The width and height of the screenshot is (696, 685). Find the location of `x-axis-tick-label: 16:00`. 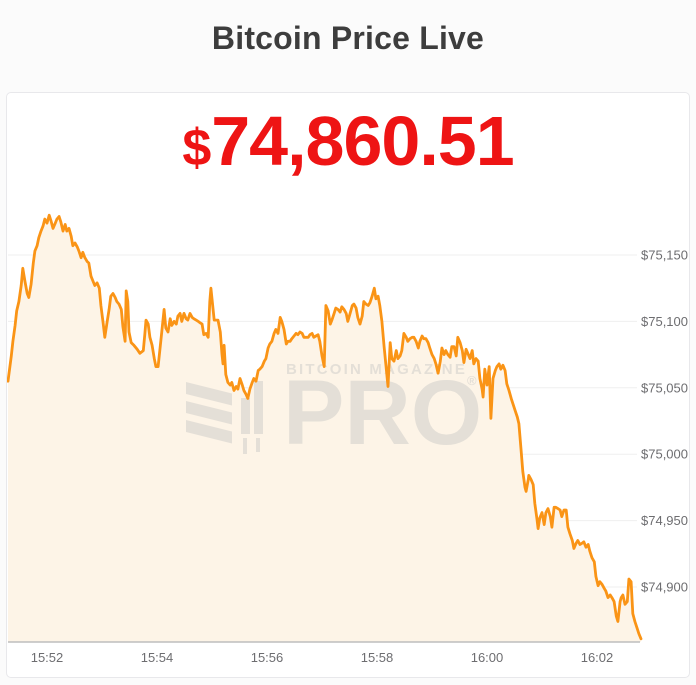

x-axis-tick-label: 16:00 is located at coordinates (487, 657).